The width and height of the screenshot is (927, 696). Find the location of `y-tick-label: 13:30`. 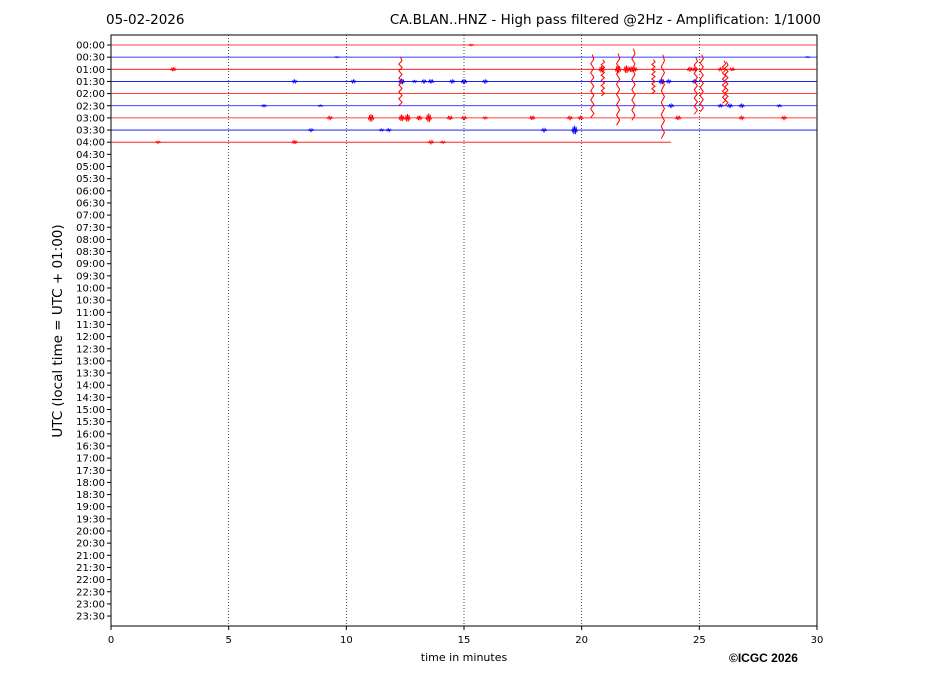

y-tick-label: 13:30 is located at coordinates (90, 374).